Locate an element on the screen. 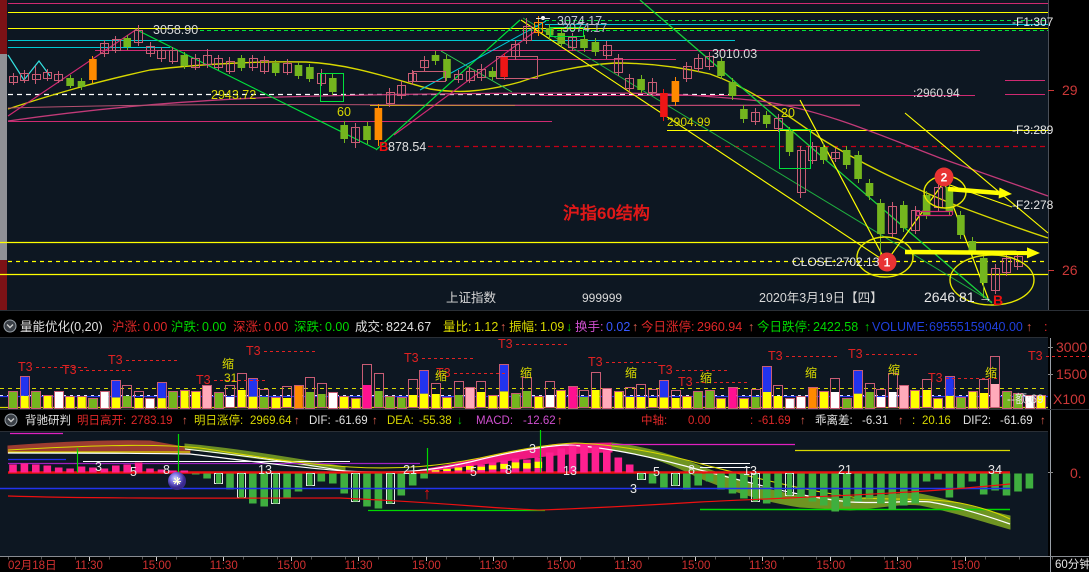  svg-text: 中轴: is located at coordinates (654, 420).